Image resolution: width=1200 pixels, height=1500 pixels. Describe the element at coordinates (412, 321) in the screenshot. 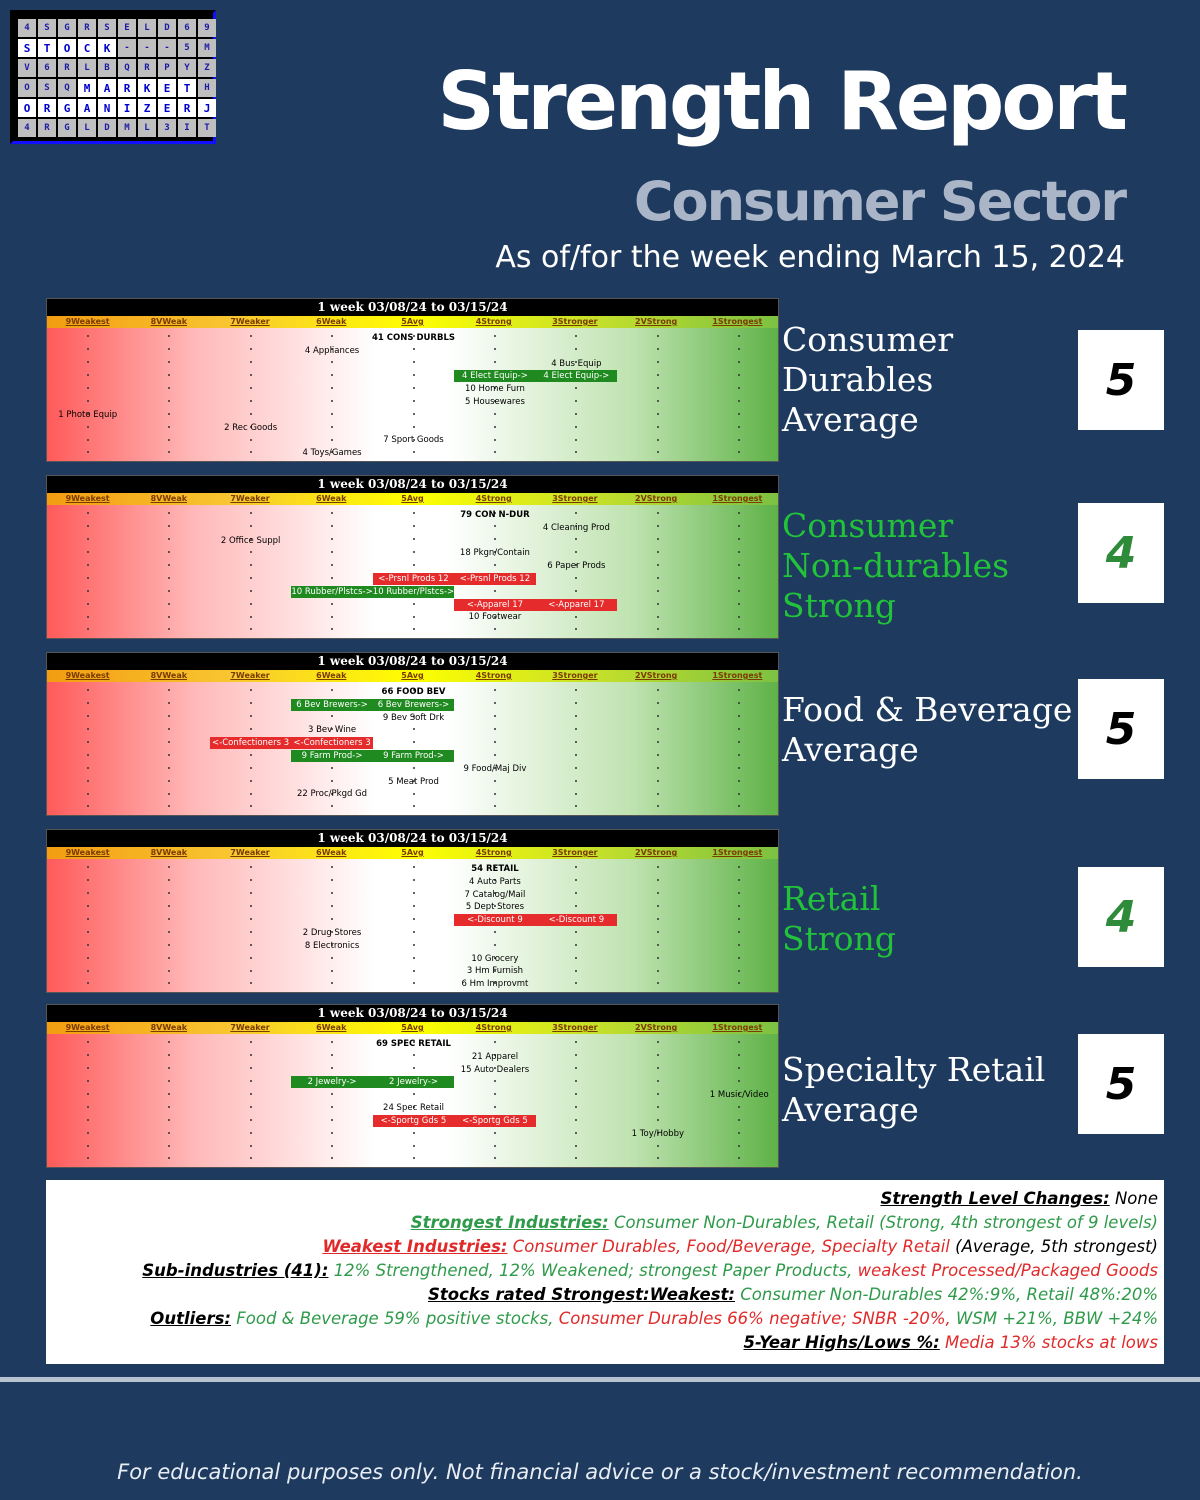

I see `level-label: 5Avg` at that location.